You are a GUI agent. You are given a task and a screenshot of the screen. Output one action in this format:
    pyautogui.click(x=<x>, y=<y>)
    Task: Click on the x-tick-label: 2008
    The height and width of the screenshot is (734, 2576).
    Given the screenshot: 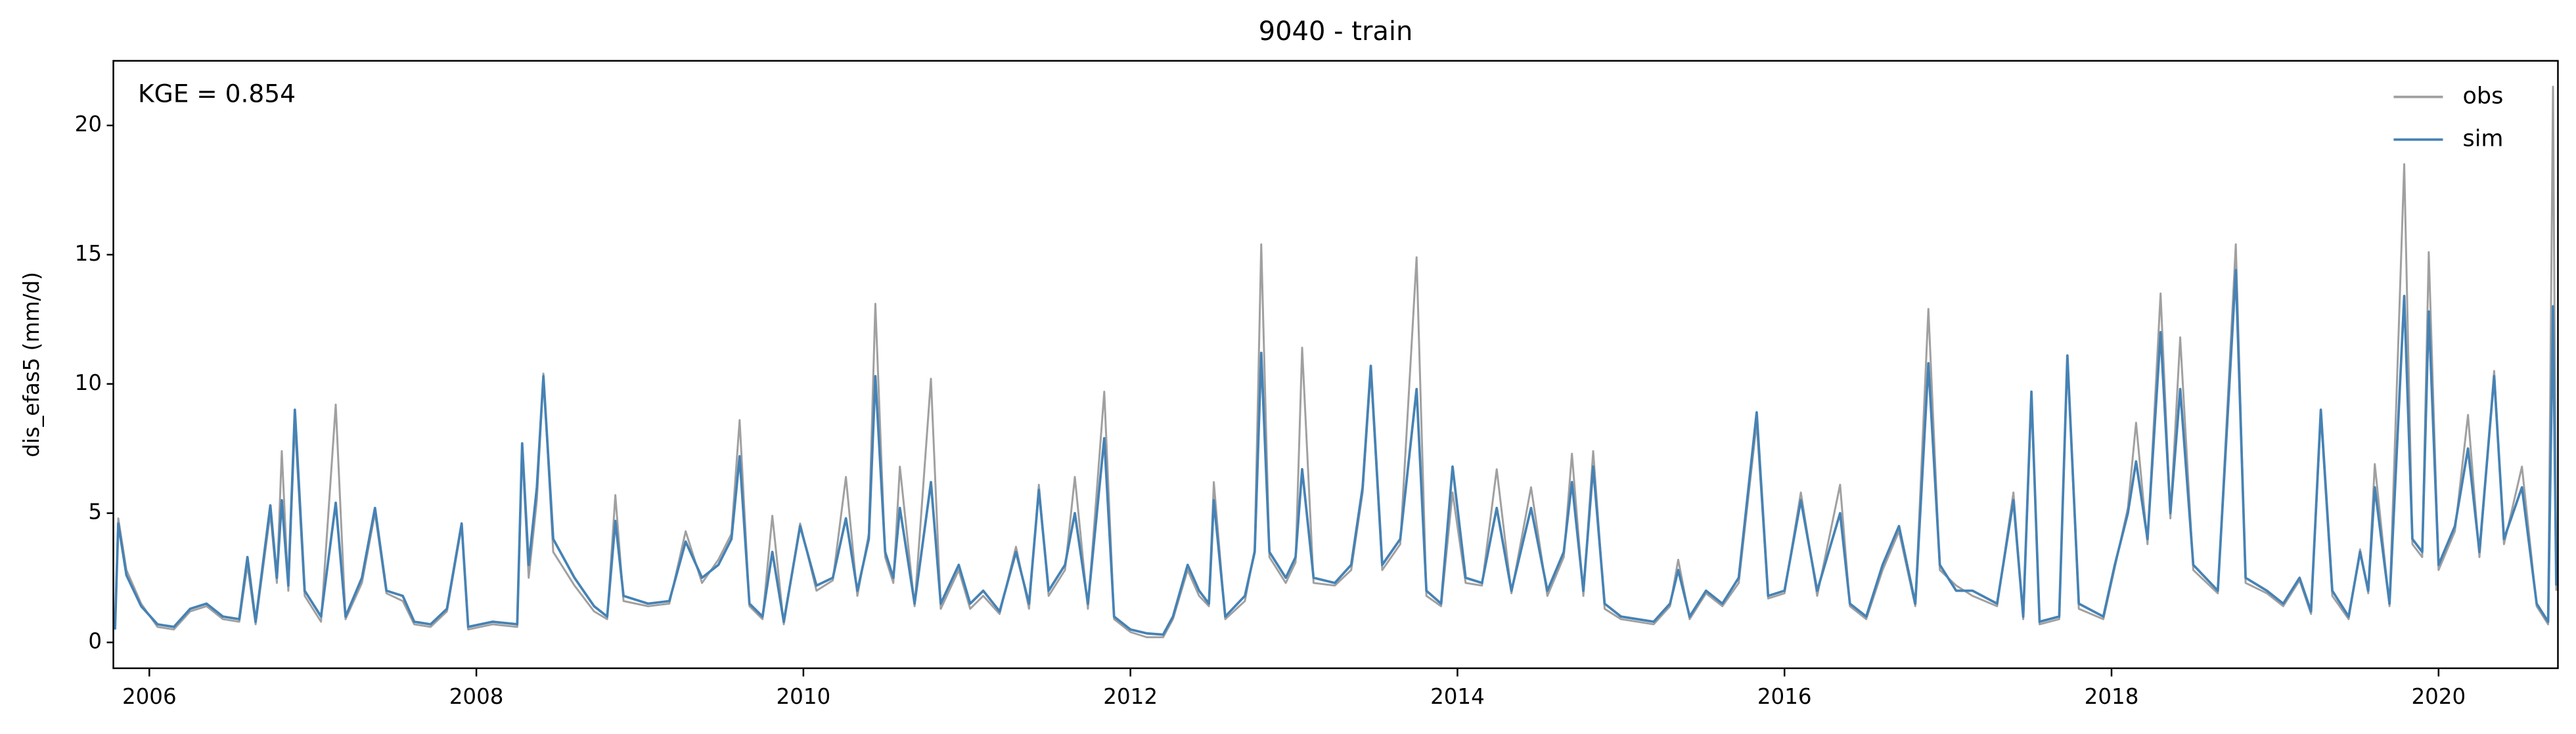 What is the action you would take?
    pyautogui.click(x=476, y=696)
    